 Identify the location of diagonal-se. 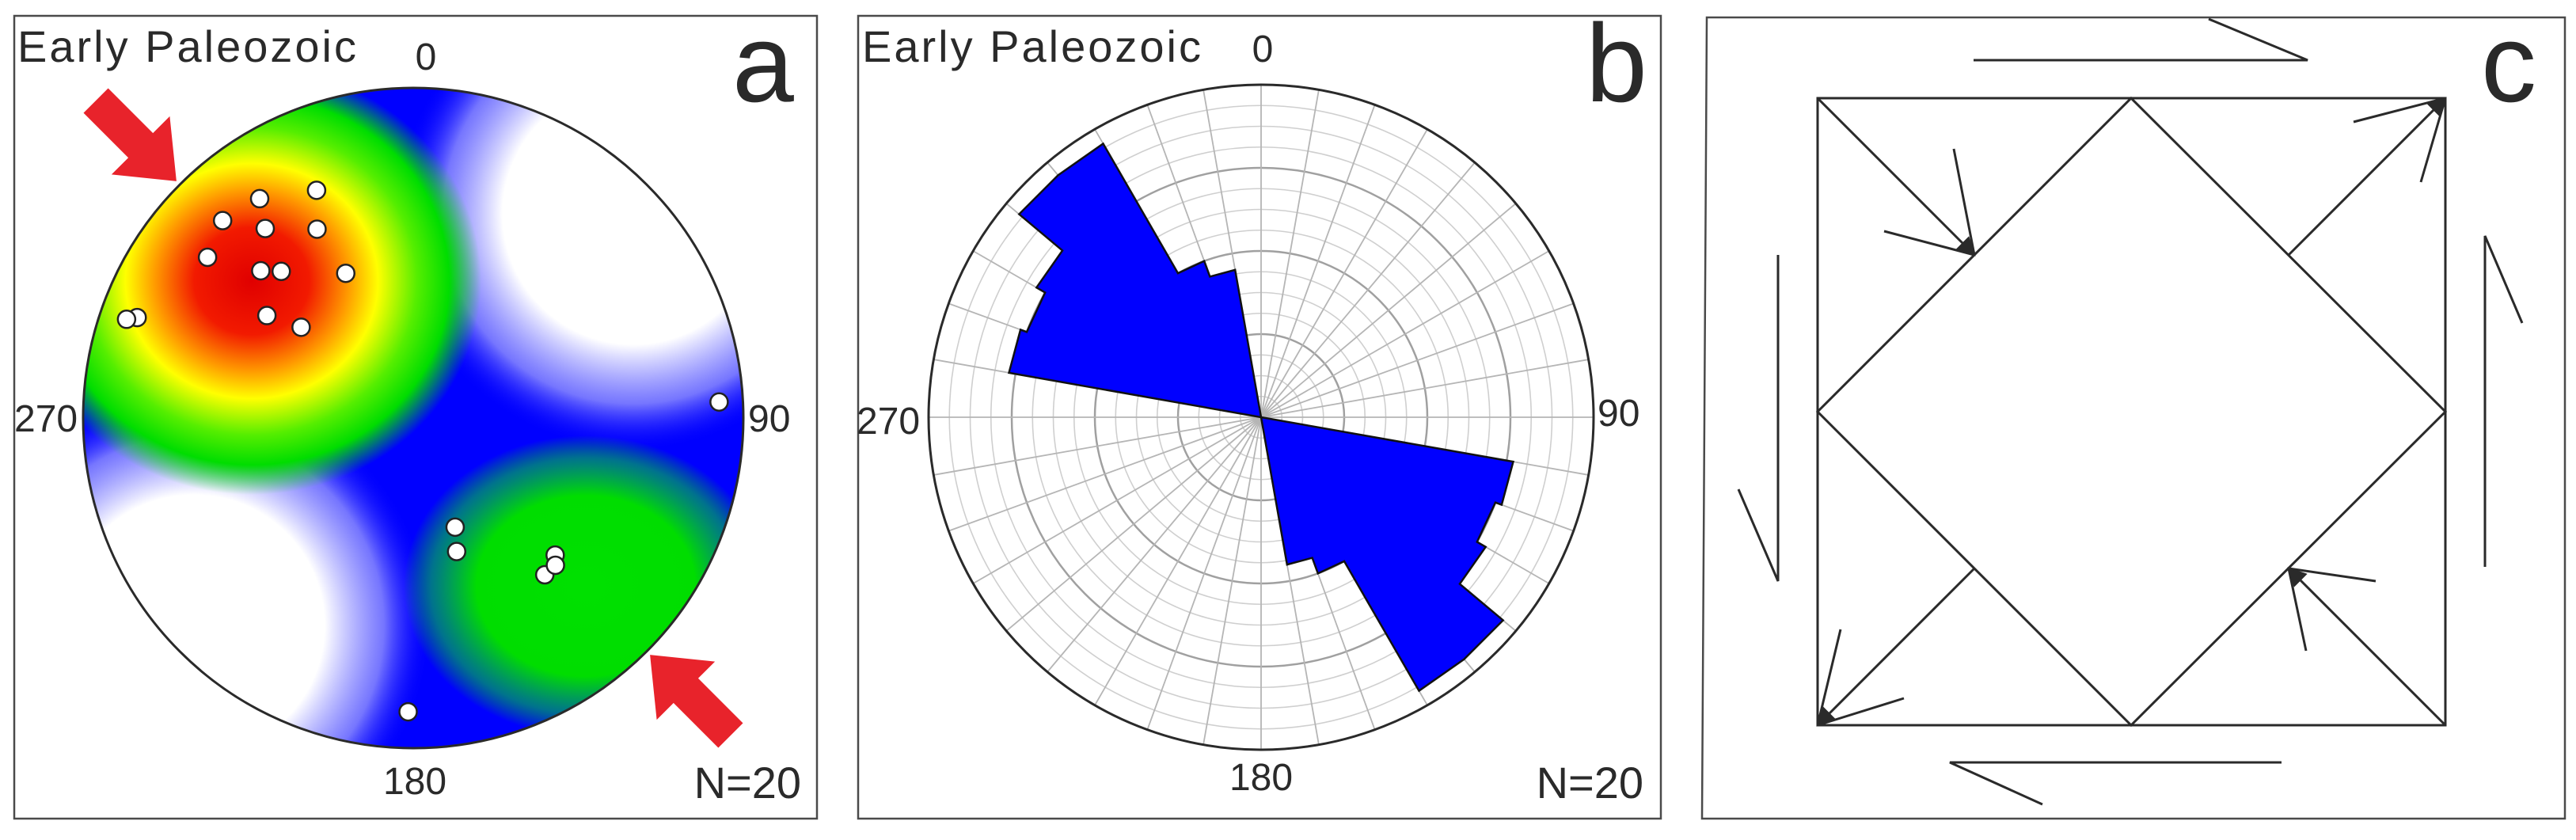
(2367, 647).